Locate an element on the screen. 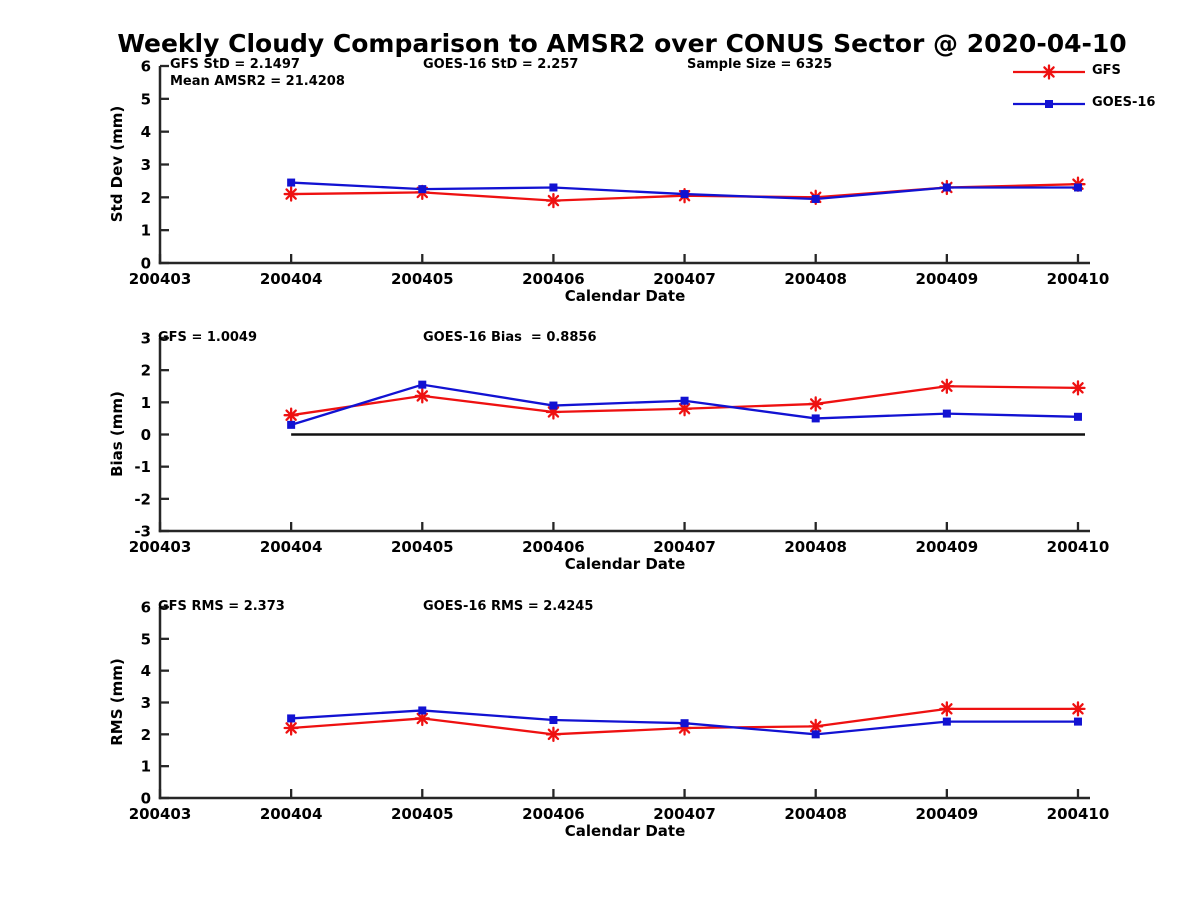  stat-gfs-bias: GFS = 1.0049 is located at coordinates (208, 337).